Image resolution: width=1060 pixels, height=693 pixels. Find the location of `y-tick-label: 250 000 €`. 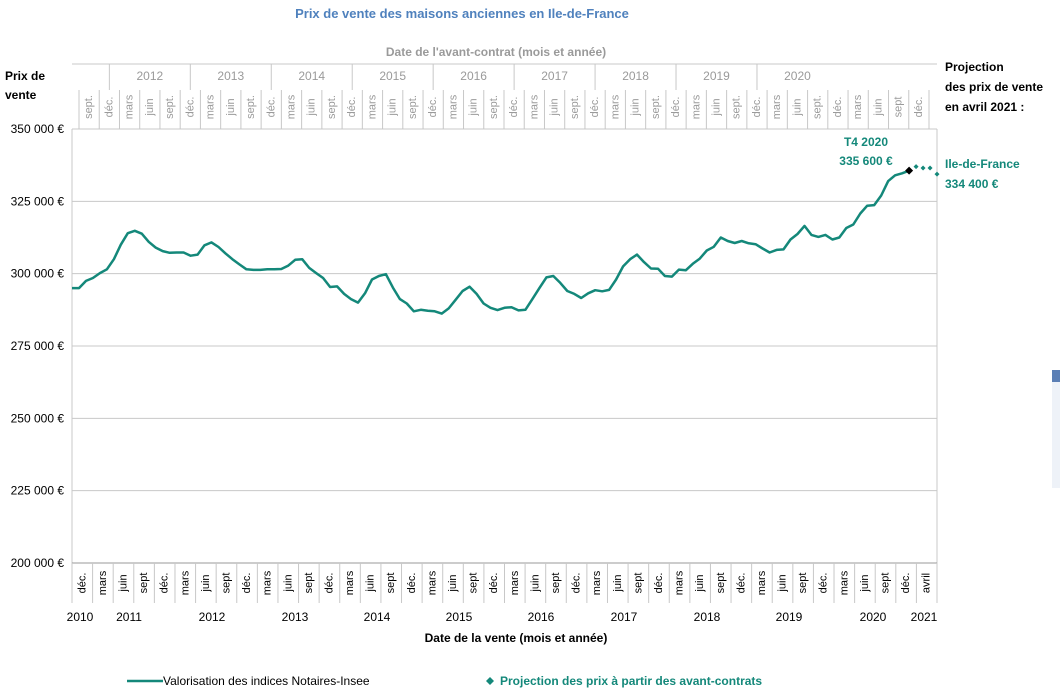

y-tick-label: 250 000 € is located at coordinates (38, 418).